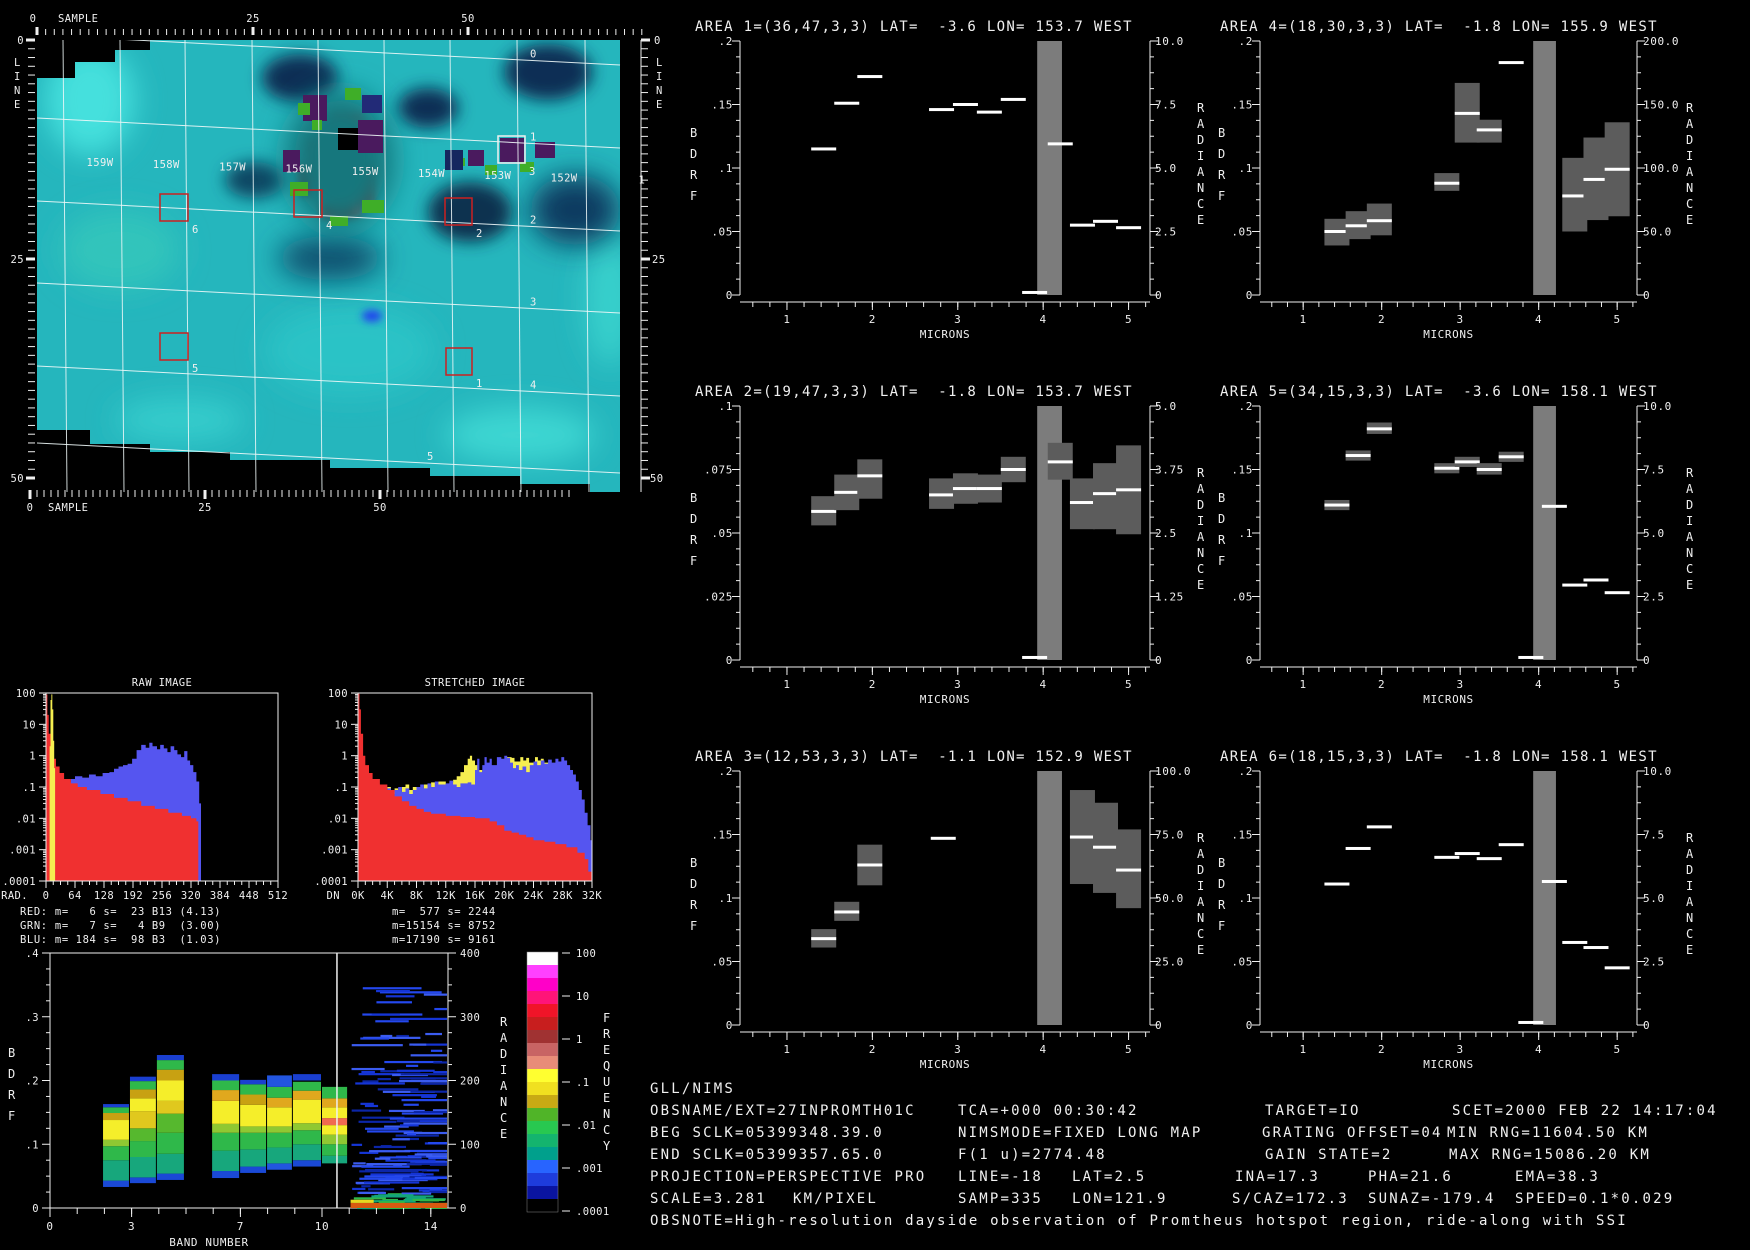  What do you see at coordinates (74, 896) in the screenshot?
I see `hist-x-tick: 64` at bounding box center [74, 896].